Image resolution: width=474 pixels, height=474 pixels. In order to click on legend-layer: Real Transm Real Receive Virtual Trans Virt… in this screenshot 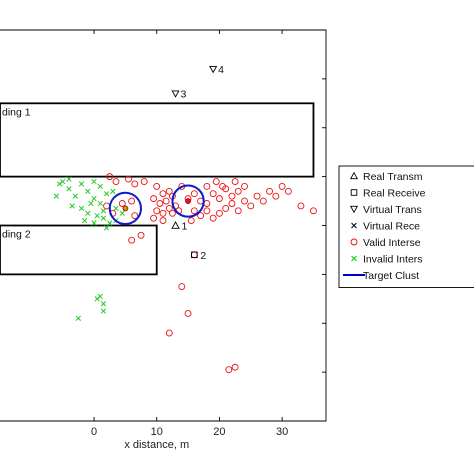, I will do `click(406, 226)`.